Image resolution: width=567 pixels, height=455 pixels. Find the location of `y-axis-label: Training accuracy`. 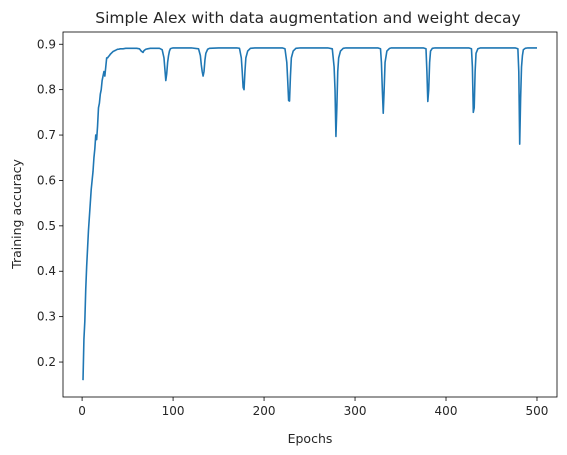

y-axis-label: Training accuracy is located at coordinates (16, 214).